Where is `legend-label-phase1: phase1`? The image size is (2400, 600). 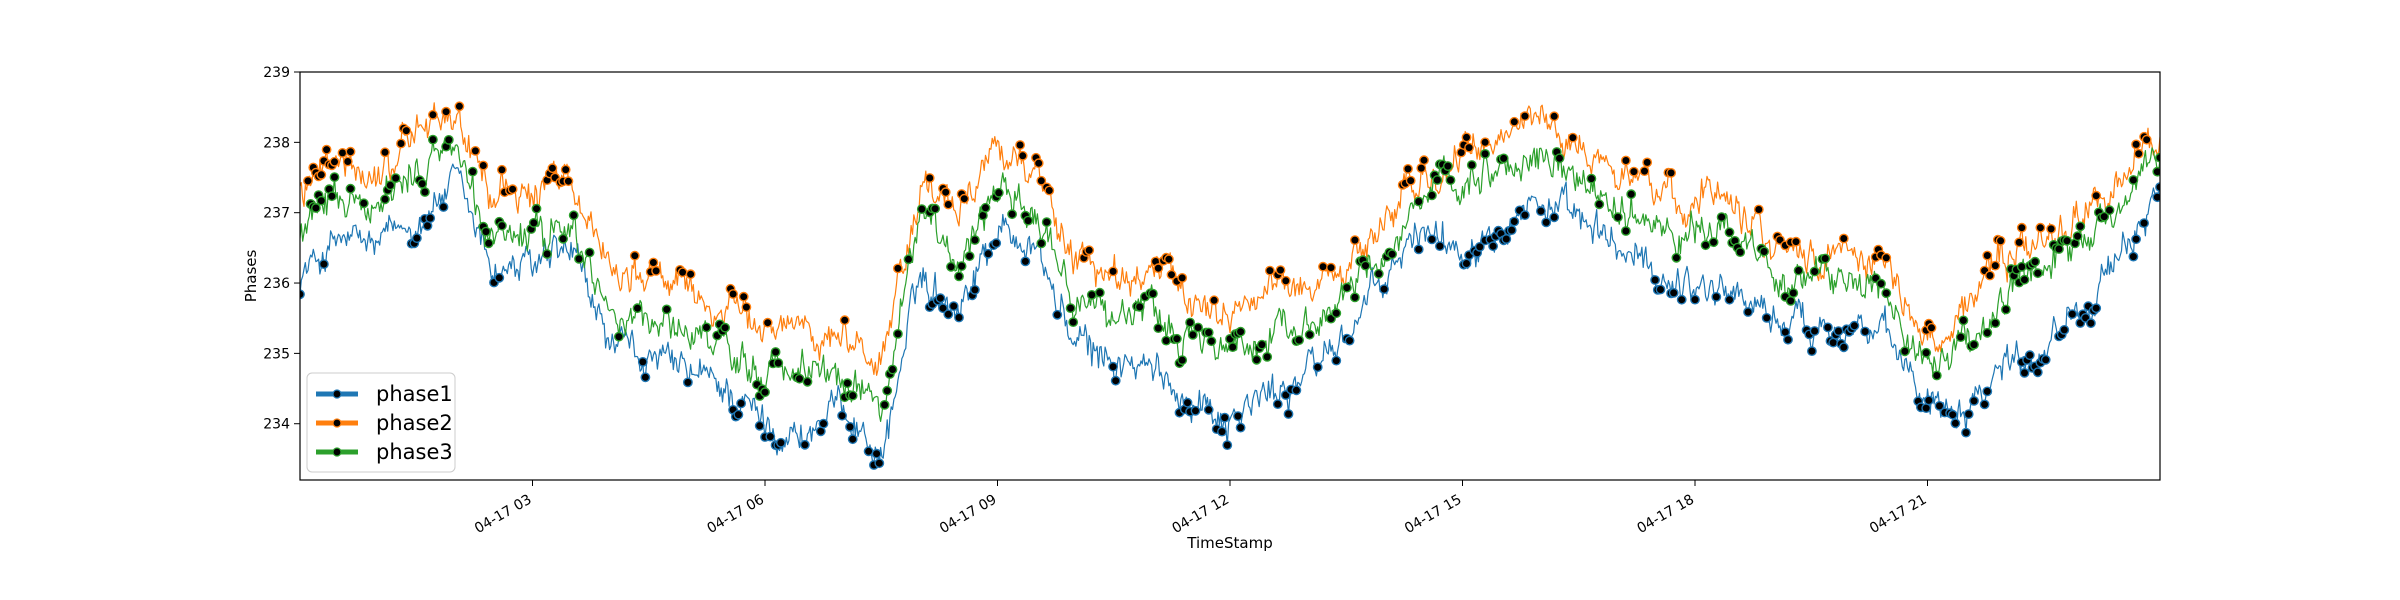 legend-label-phase1: phase1 is located at coordinates (414, 394).